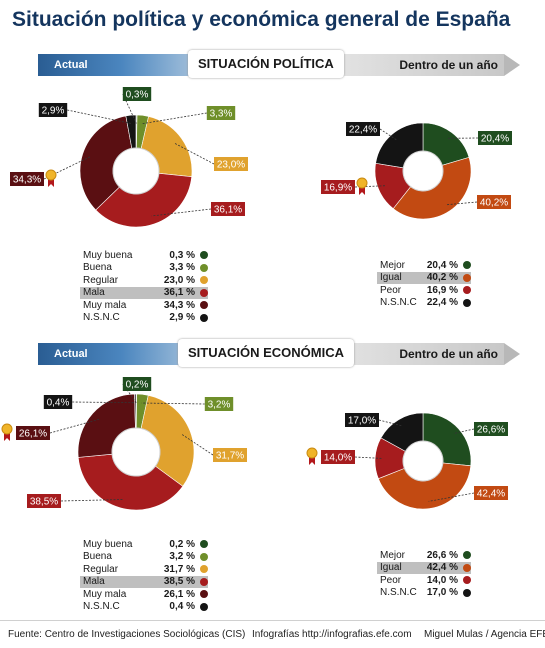 Image resolution: width=545 pixels, height=648 pixels. What do you see at coordinates (182, 268) in the screenshot?
I see `legend-value: 3,3 %` at bounding box center [182, 268].